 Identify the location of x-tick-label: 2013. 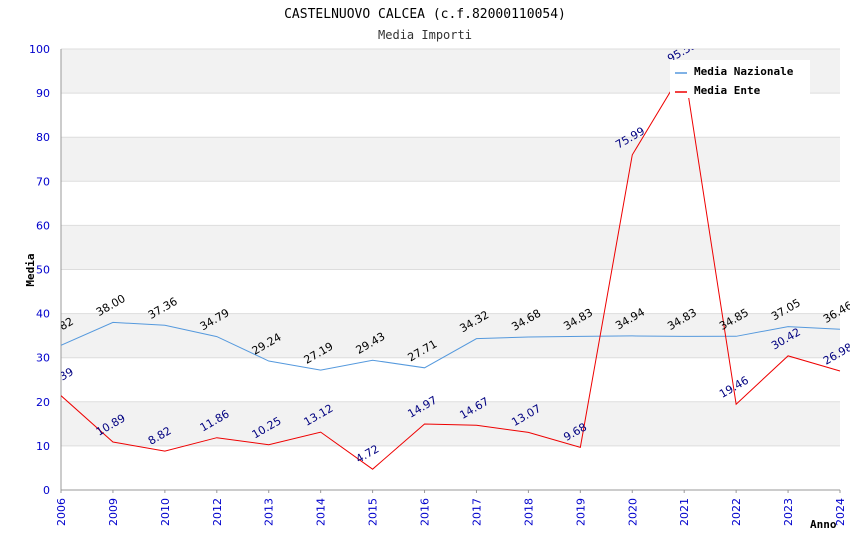
(269, 512).